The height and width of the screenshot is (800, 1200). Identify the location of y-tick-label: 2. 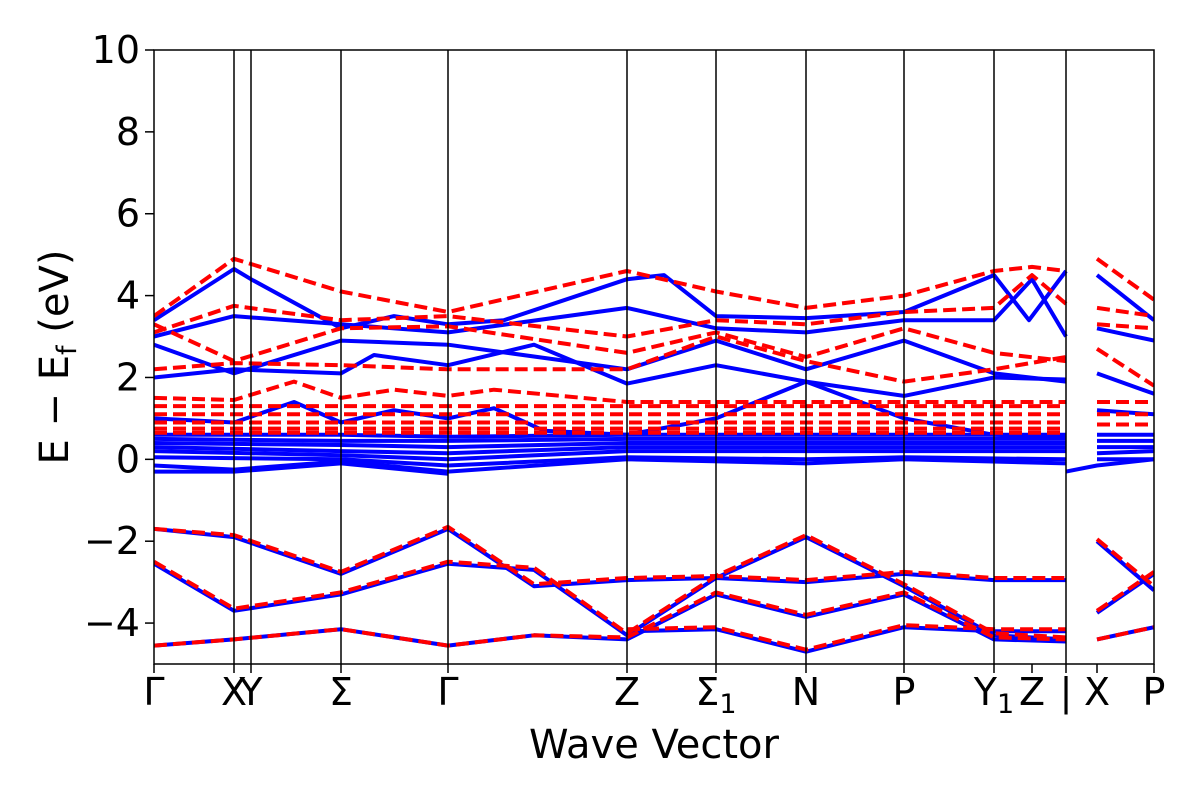
(128, 377).